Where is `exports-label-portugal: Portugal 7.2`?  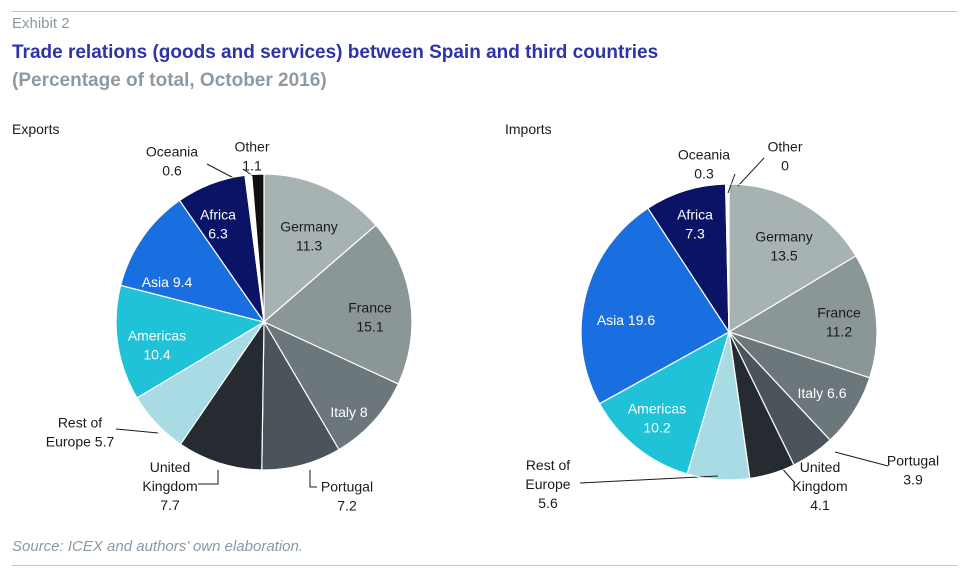 exports-label-portugal: Portugal 7.2 is located at coordinates (347, 496).